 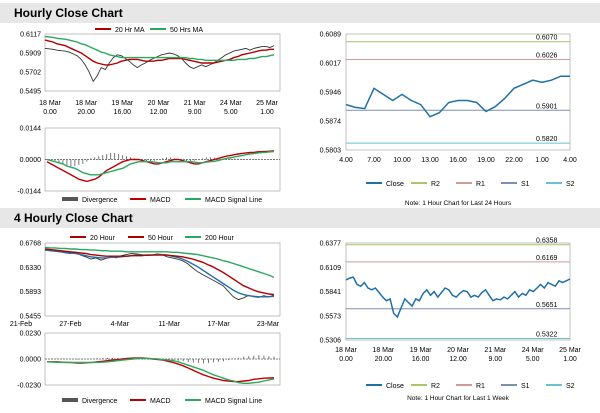 I want to click on hourly-close-x-tick-0: 4.00, so click(x=346, y=160).